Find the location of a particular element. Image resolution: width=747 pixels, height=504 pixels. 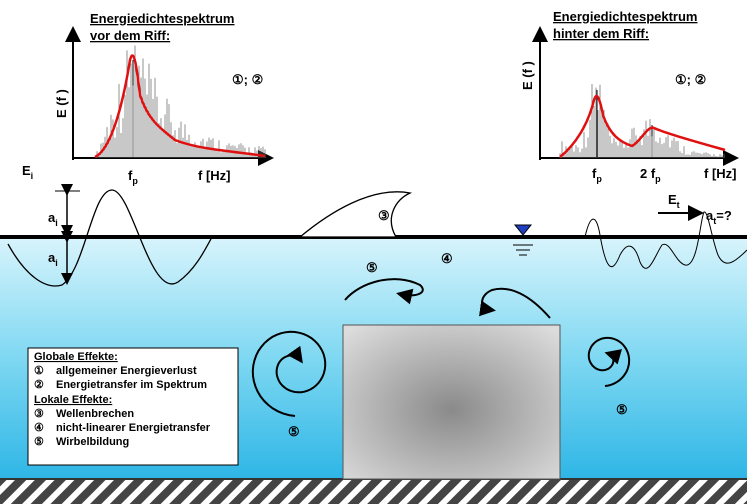

vortices is located at coordinates (441, 347).